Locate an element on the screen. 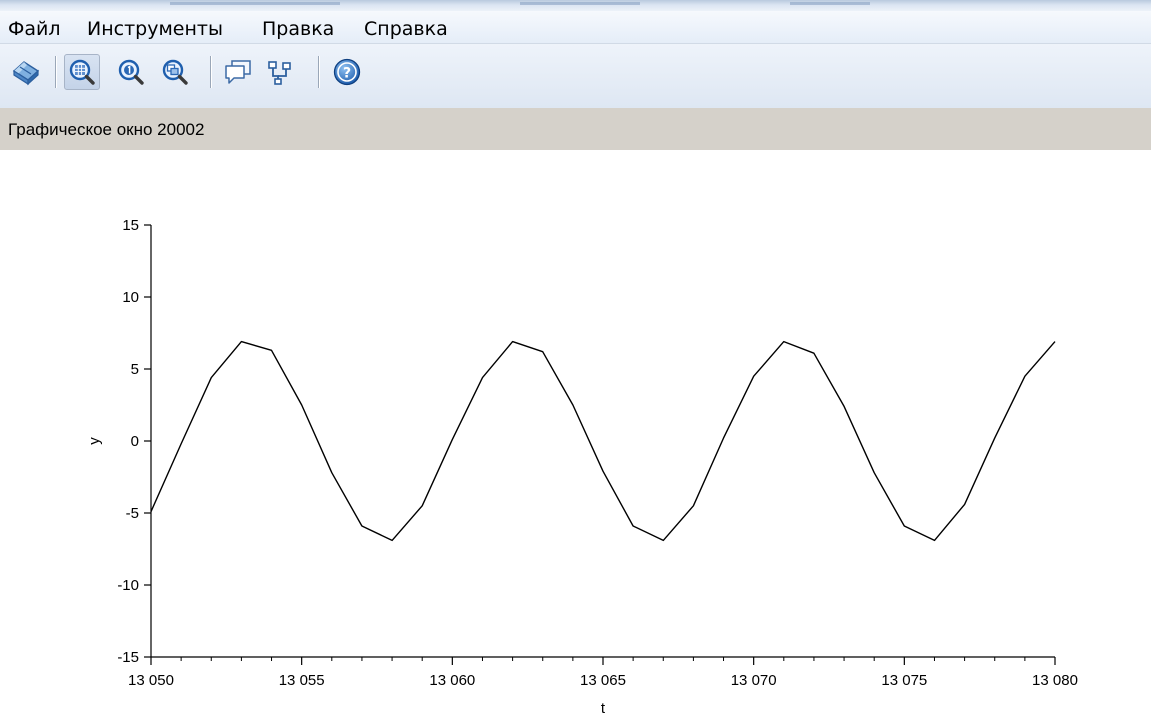  menu-help: Справка is located at coordinates (406, 29).